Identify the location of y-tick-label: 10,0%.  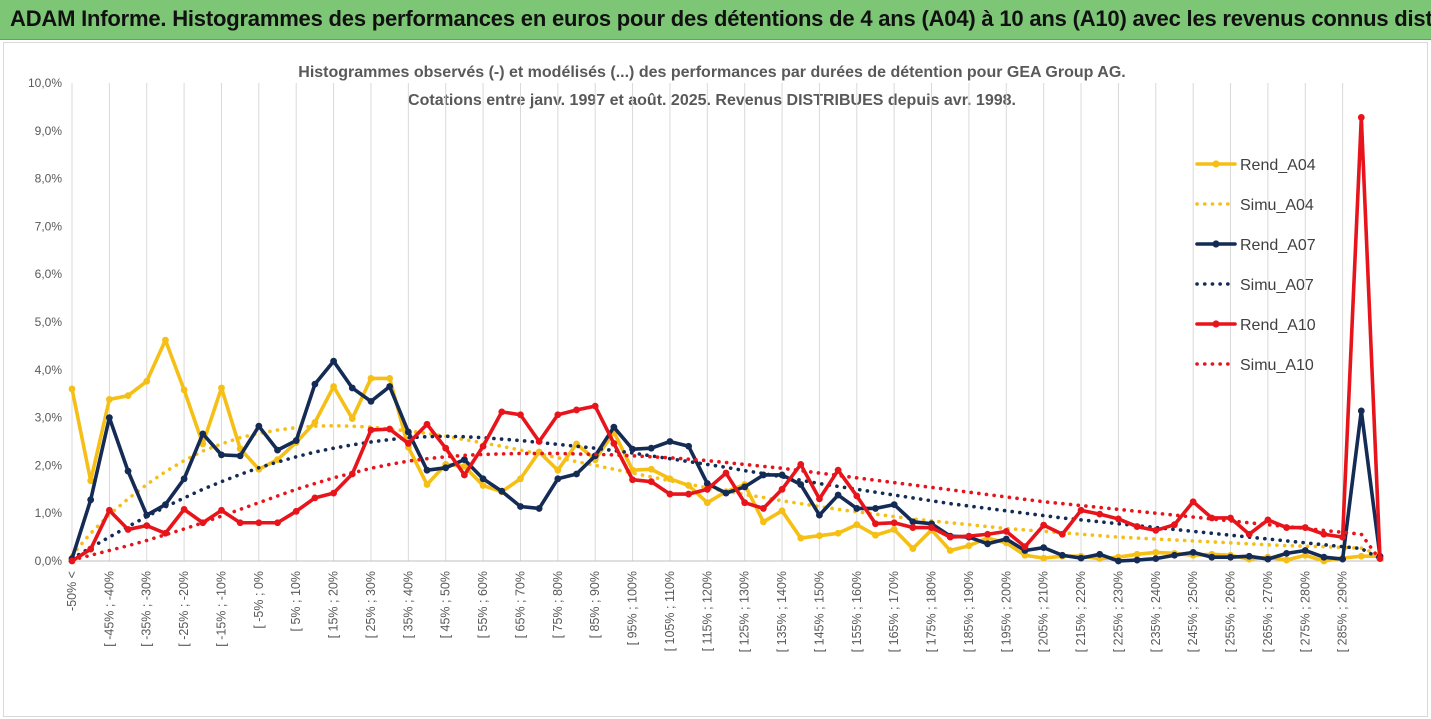
(45, 83).